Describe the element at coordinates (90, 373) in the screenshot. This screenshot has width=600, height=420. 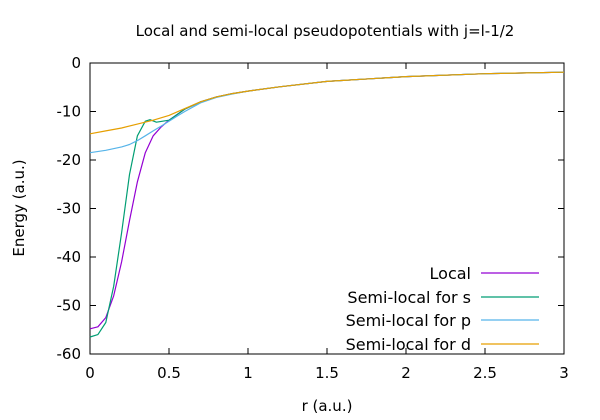
I see `x-tick-label: 0` at that location.